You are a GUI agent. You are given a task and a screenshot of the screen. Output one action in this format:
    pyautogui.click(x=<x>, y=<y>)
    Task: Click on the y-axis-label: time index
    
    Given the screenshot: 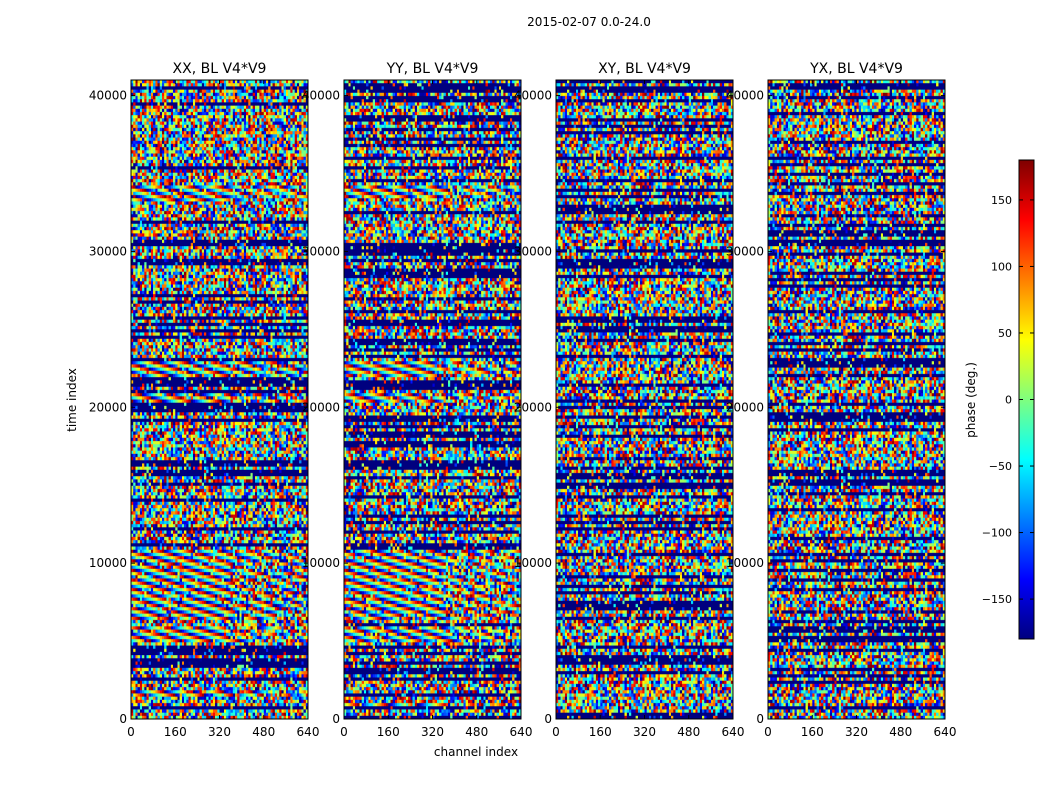 What is the action you would take?
    pyautogui.click(x=72, y=400)
    